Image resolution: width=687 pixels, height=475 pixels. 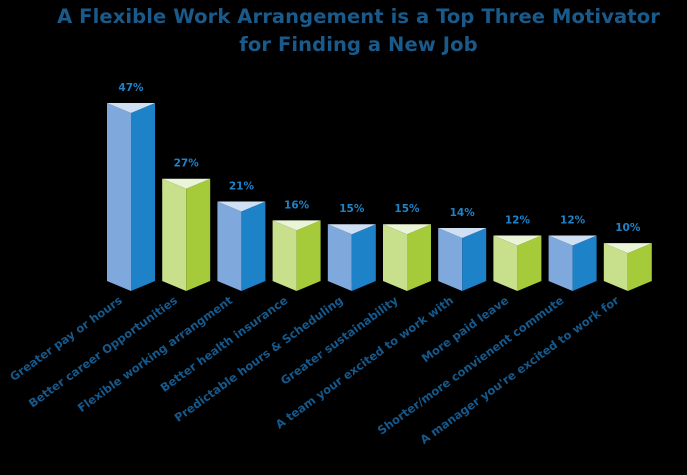 I want to click on category-label: A manager you're excited to work for, so click(x=519, y=370).